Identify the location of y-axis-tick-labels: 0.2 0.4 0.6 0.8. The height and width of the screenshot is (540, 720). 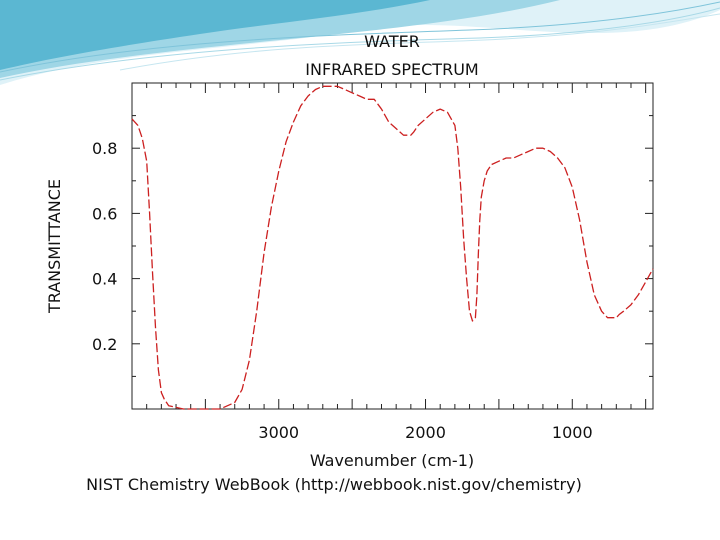
(104, 246).